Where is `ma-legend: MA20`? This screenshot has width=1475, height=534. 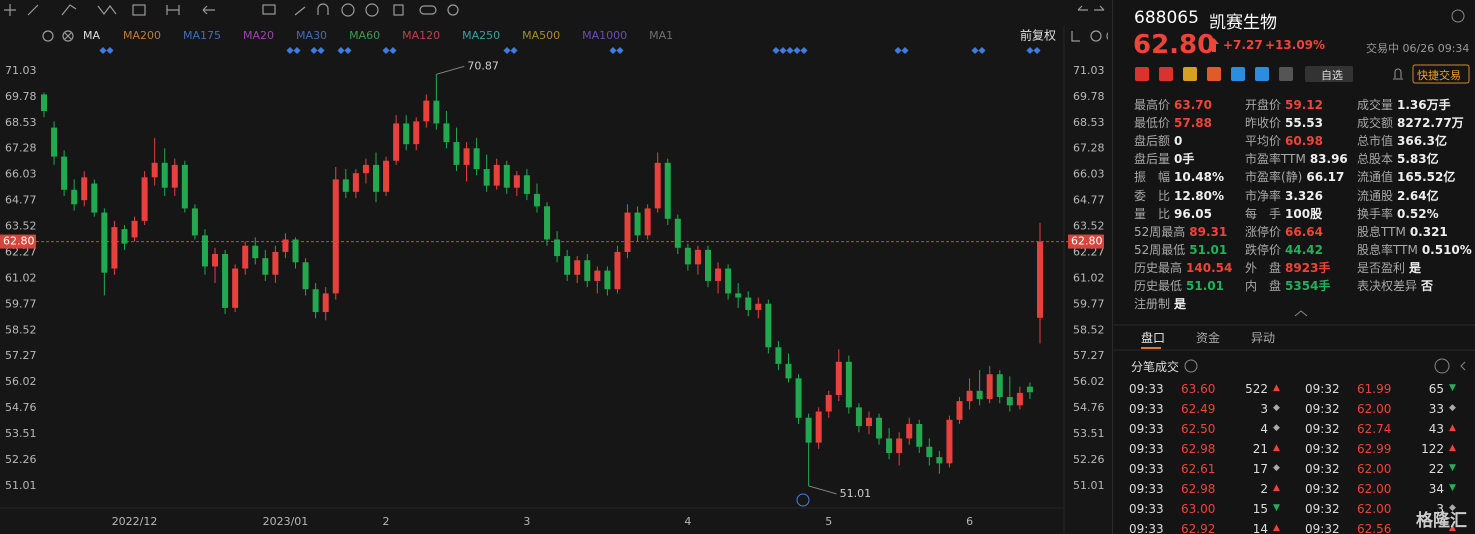 ma-legend: MA20 is located at coordinates (258, 35).